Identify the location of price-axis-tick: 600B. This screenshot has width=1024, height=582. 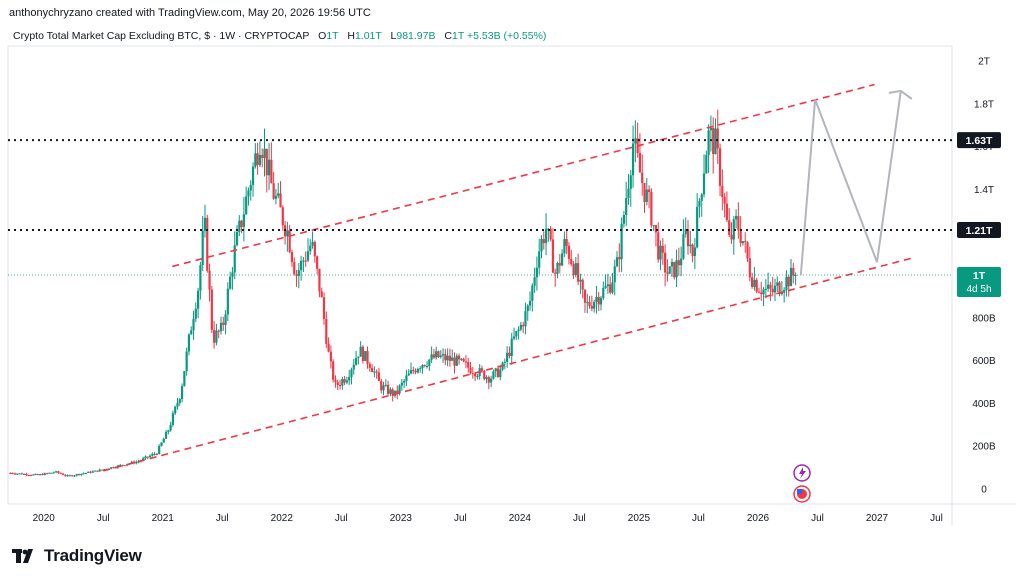
(984, 361).